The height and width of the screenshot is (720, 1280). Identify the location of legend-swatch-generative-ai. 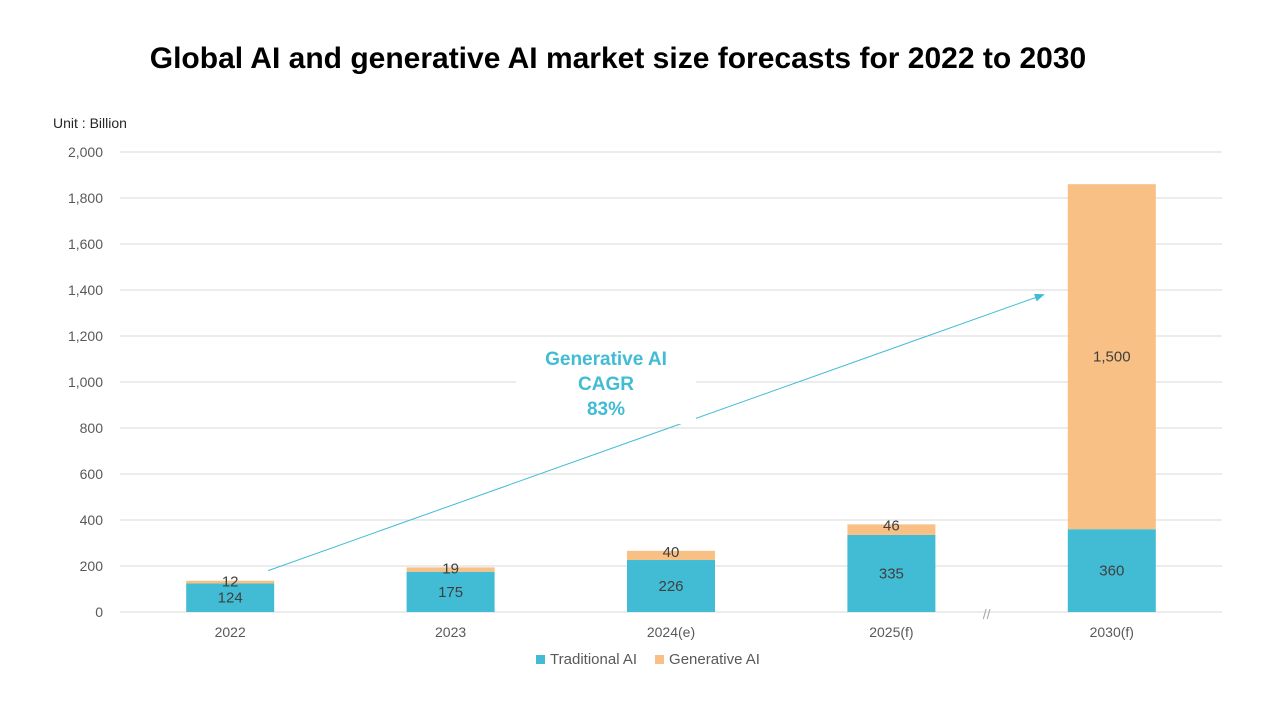
(660, 659).